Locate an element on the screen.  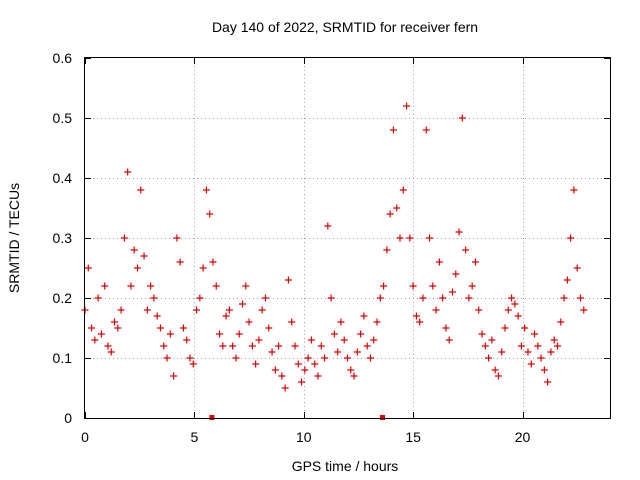
zero-markers is located at coordinates (297, 417).